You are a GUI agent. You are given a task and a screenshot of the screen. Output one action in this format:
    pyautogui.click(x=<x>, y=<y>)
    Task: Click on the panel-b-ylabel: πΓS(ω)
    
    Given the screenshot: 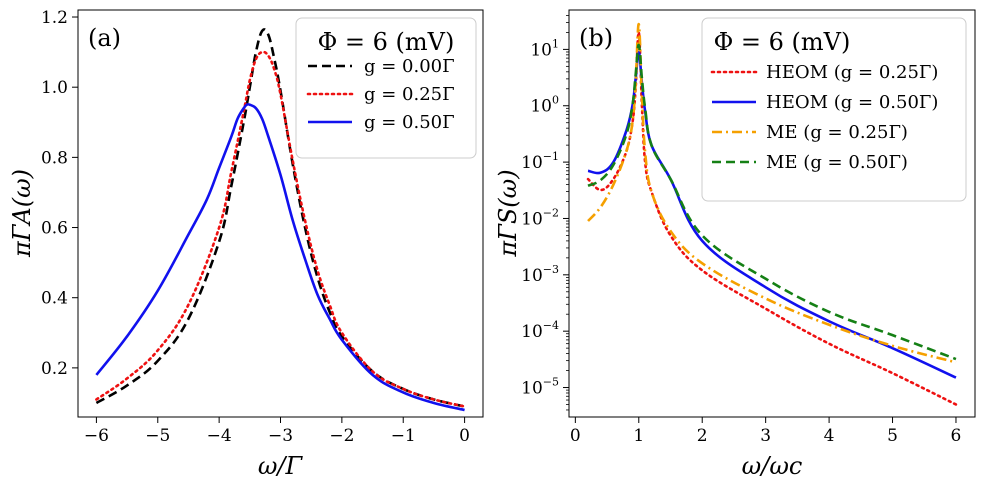 What is the action you would take?
    pyautogui.click(x=508, y=213)
    